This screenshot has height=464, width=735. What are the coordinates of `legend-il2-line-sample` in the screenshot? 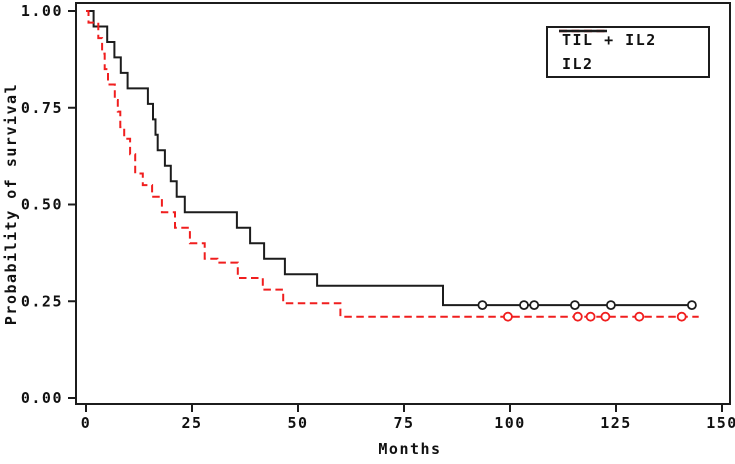 It's located at (583, 31).